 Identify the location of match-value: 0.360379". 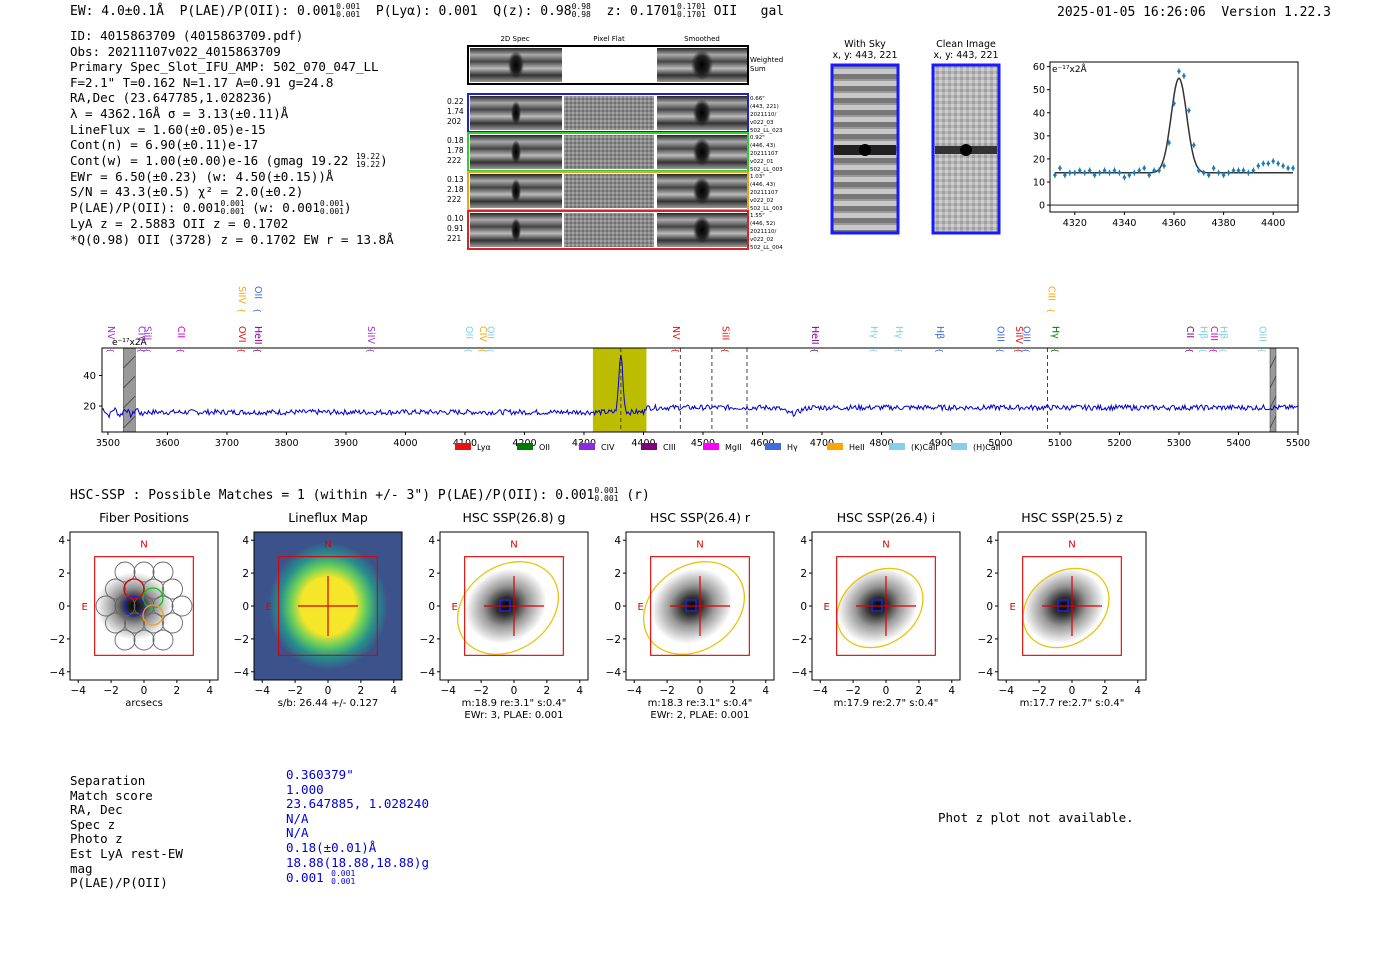
(357, 775).